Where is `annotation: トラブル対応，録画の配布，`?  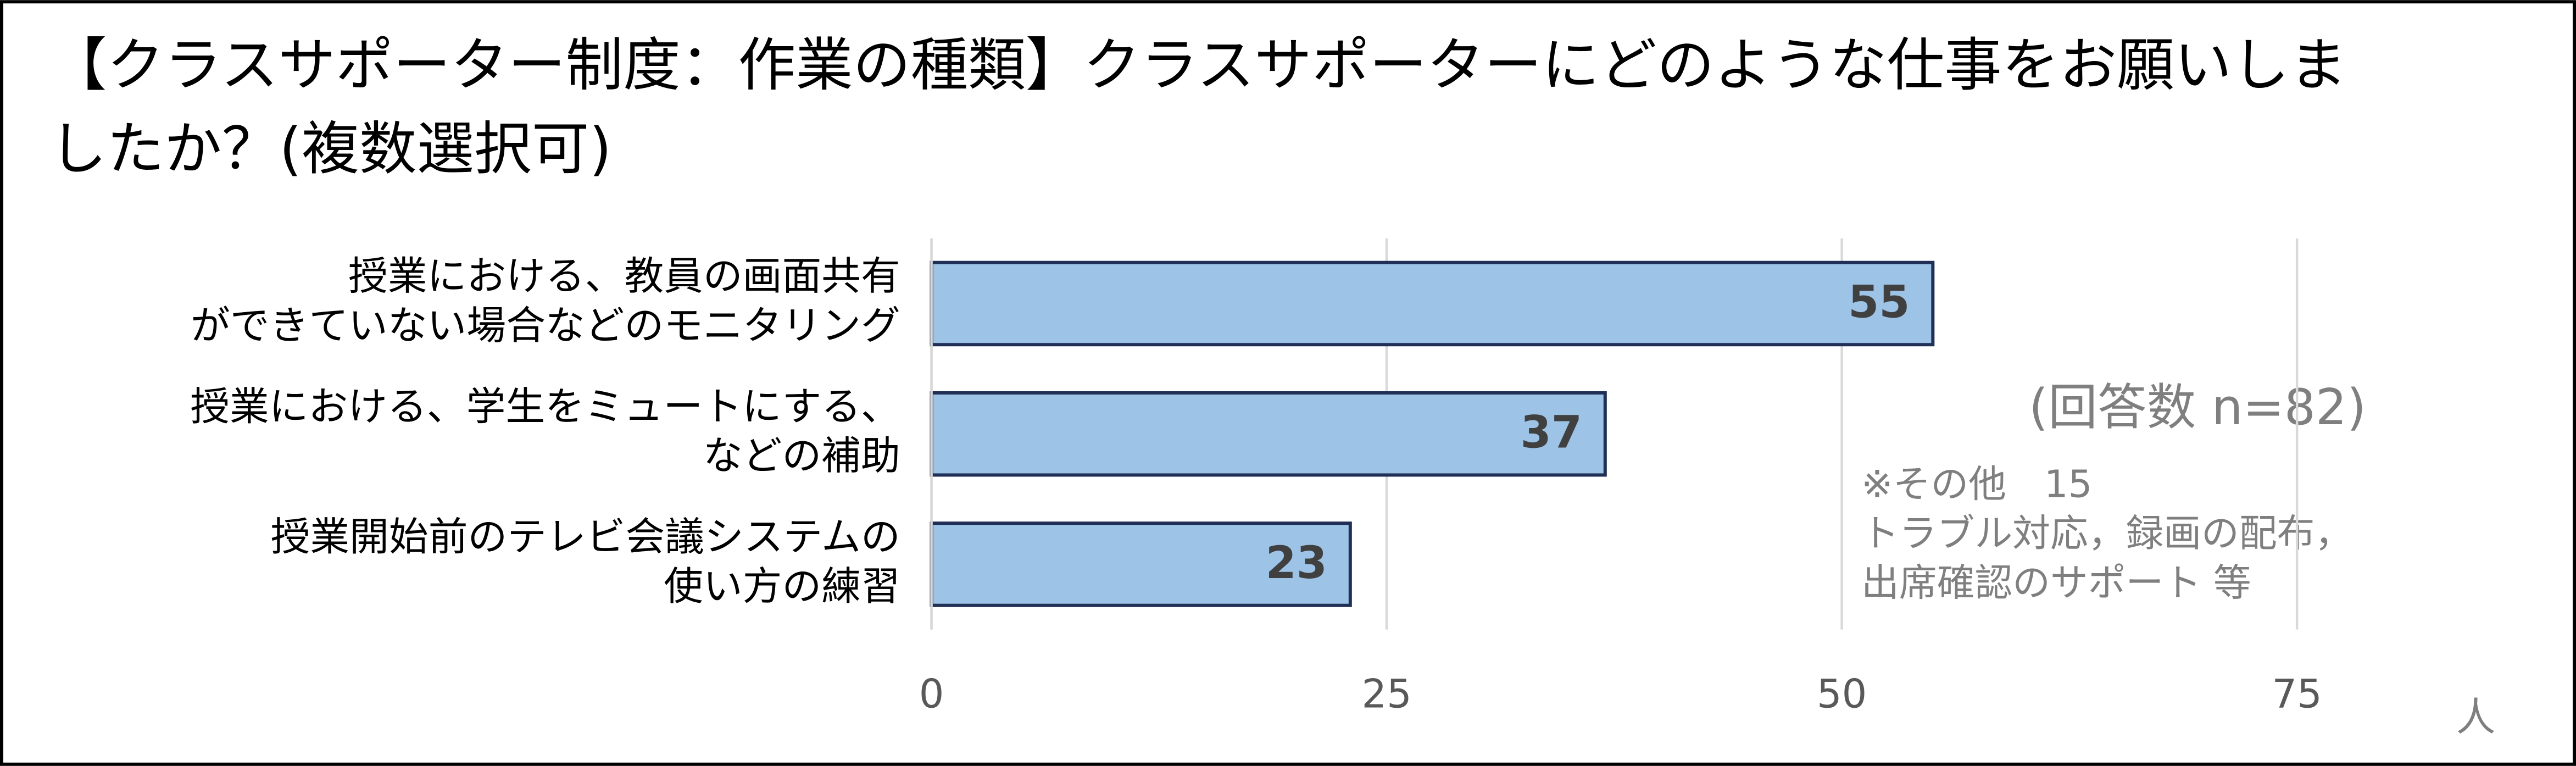
annotation: トラブル対応，録画の配布， is located at coordinates (2106, 534).